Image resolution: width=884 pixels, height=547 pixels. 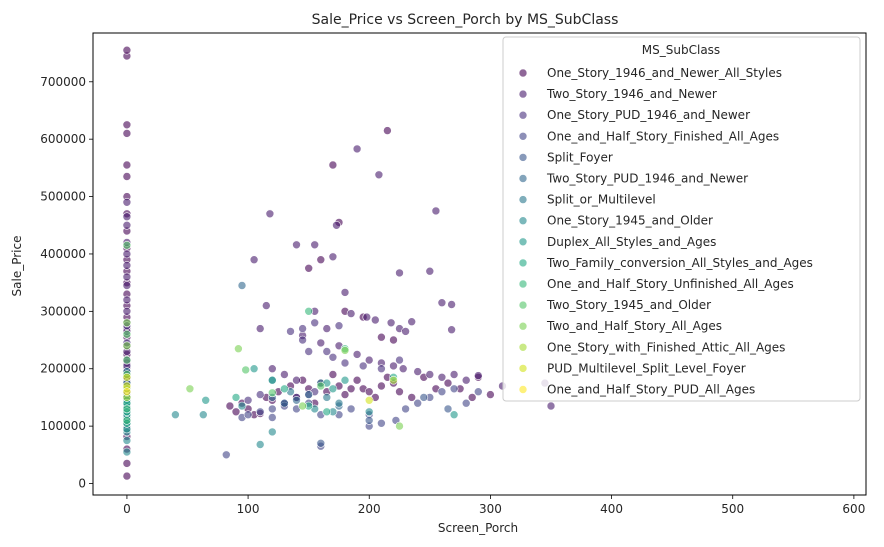 I want to click on legend-label: Two_Story_1945_and_Older, so click(x=628, y=305).